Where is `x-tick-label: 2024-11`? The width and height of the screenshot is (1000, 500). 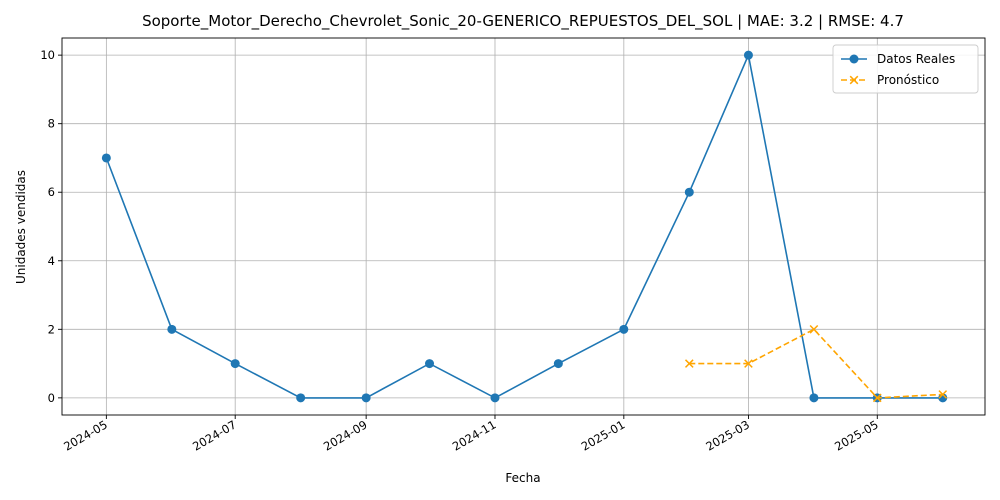
x-tick-label: 2024-11 is located at coordinates (474, 435).